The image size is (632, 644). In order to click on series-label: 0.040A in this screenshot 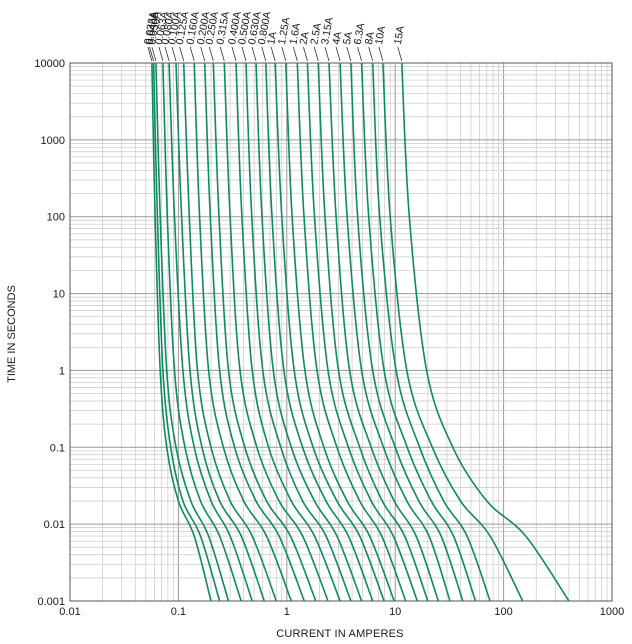, I will do `click(153, 28)`.